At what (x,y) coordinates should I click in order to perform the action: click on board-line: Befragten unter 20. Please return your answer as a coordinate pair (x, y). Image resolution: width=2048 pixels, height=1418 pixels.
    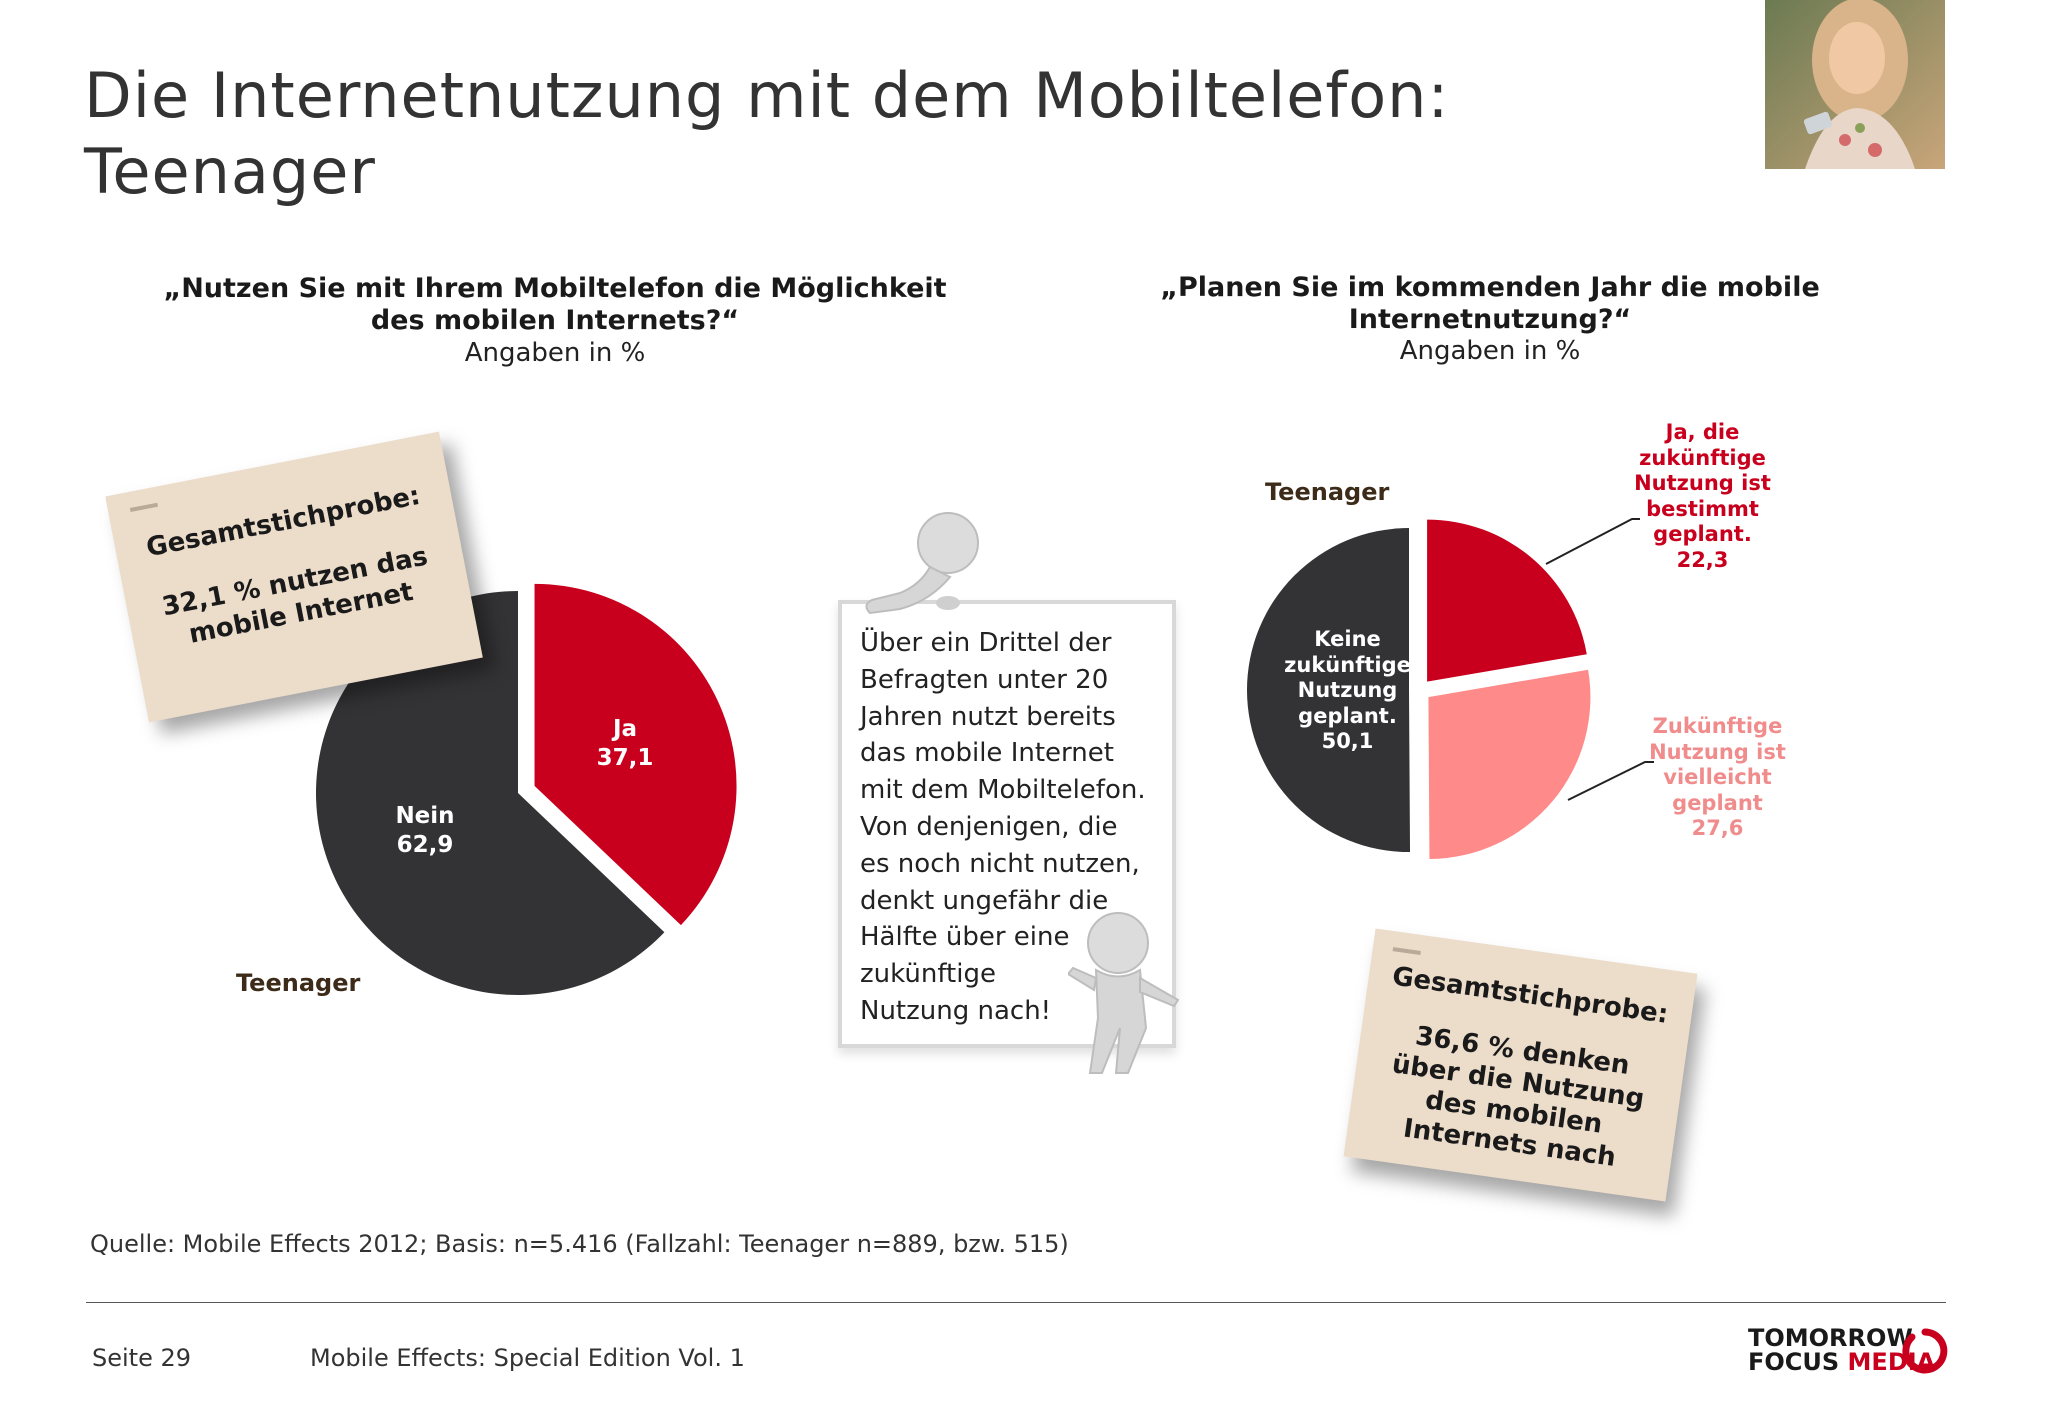
    Looking at the image, I should click on (984, 679).